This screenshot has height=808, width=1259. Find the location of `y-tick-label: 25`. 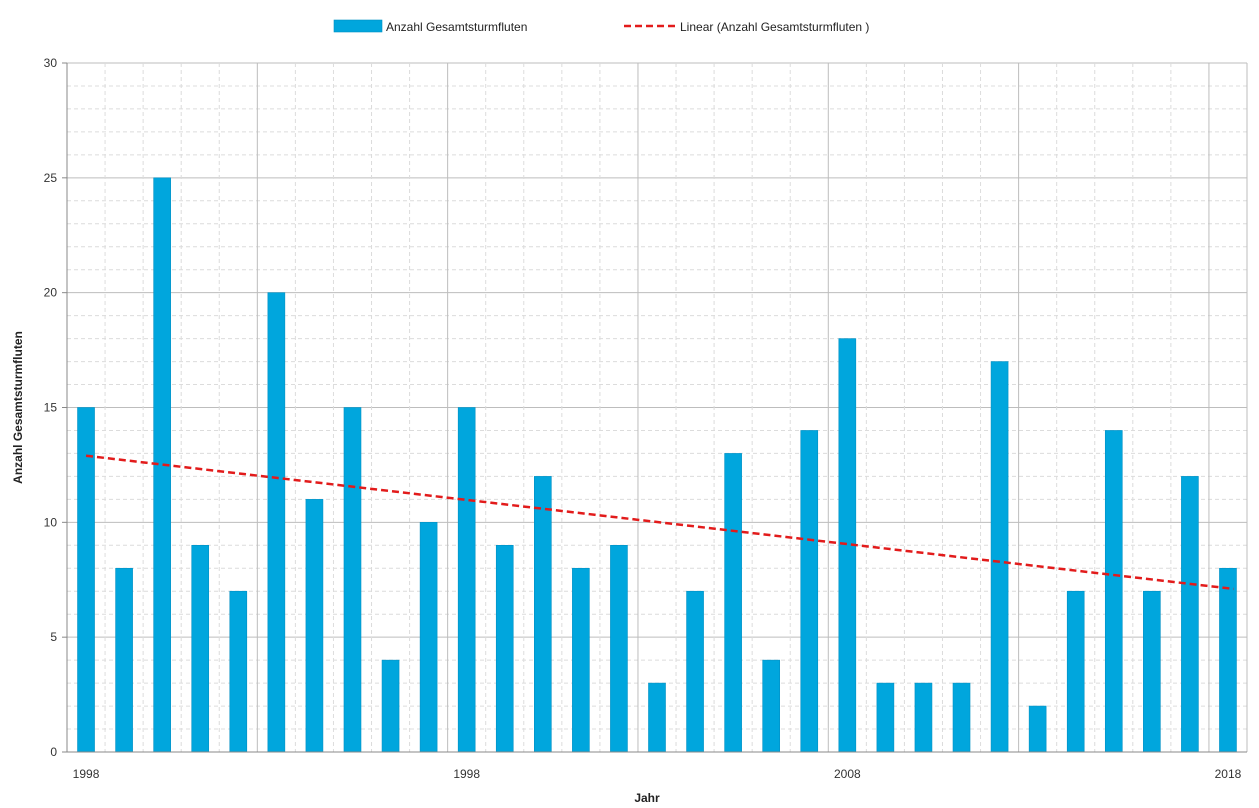

y-tick-label: 25 is located at coordinates (51, 178).